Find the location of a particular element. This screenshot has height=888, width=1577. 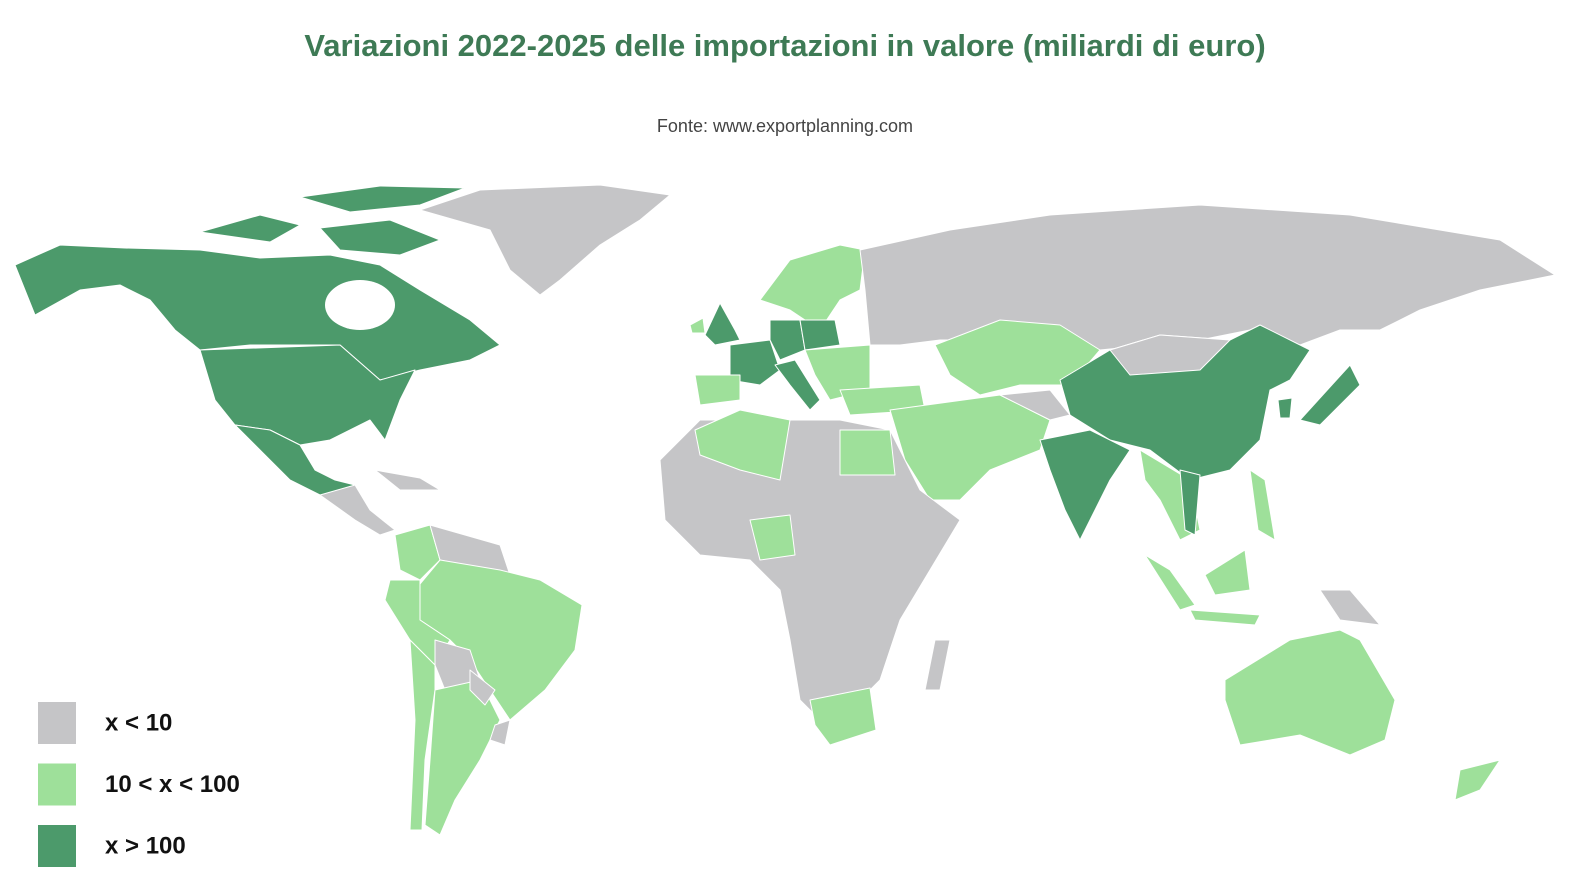

hudson-bay is located at coordinates (360, 305).